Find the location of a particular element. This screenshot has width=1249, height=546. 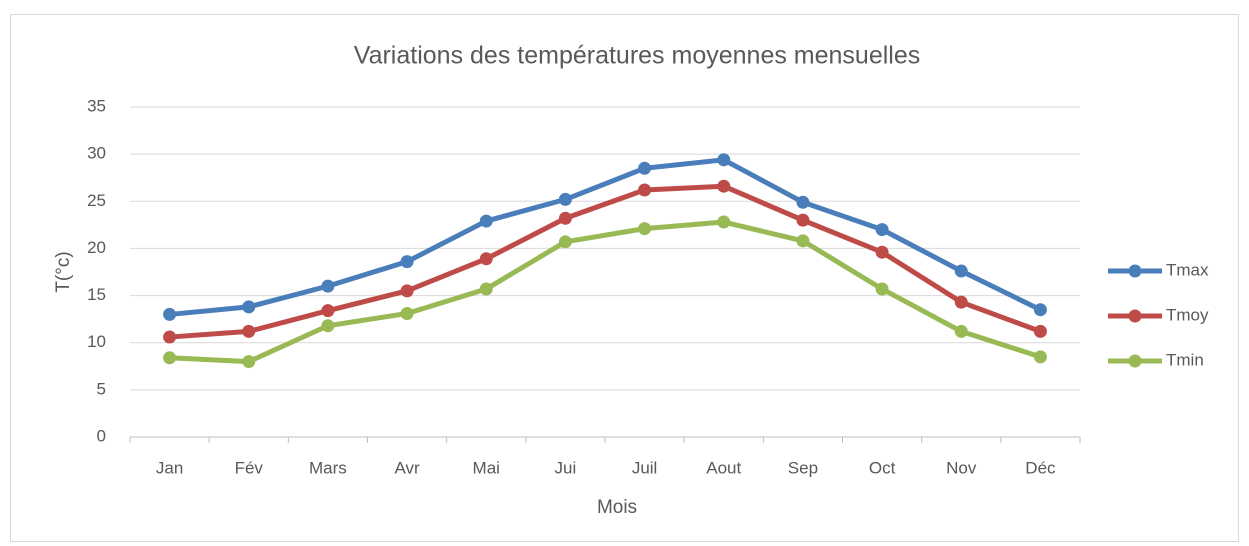

x-tick-label: Nov is located at coordinates (961, 467).